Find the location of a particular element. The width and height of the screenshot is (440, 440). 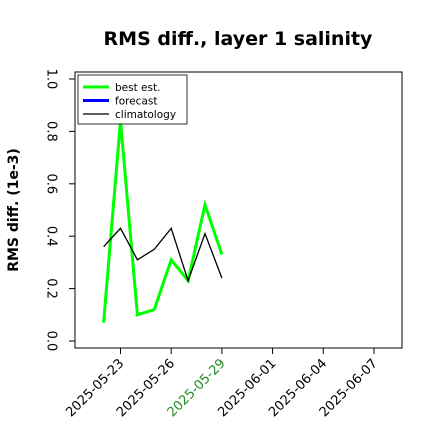

series-layer is located at coordinates (163, 221).